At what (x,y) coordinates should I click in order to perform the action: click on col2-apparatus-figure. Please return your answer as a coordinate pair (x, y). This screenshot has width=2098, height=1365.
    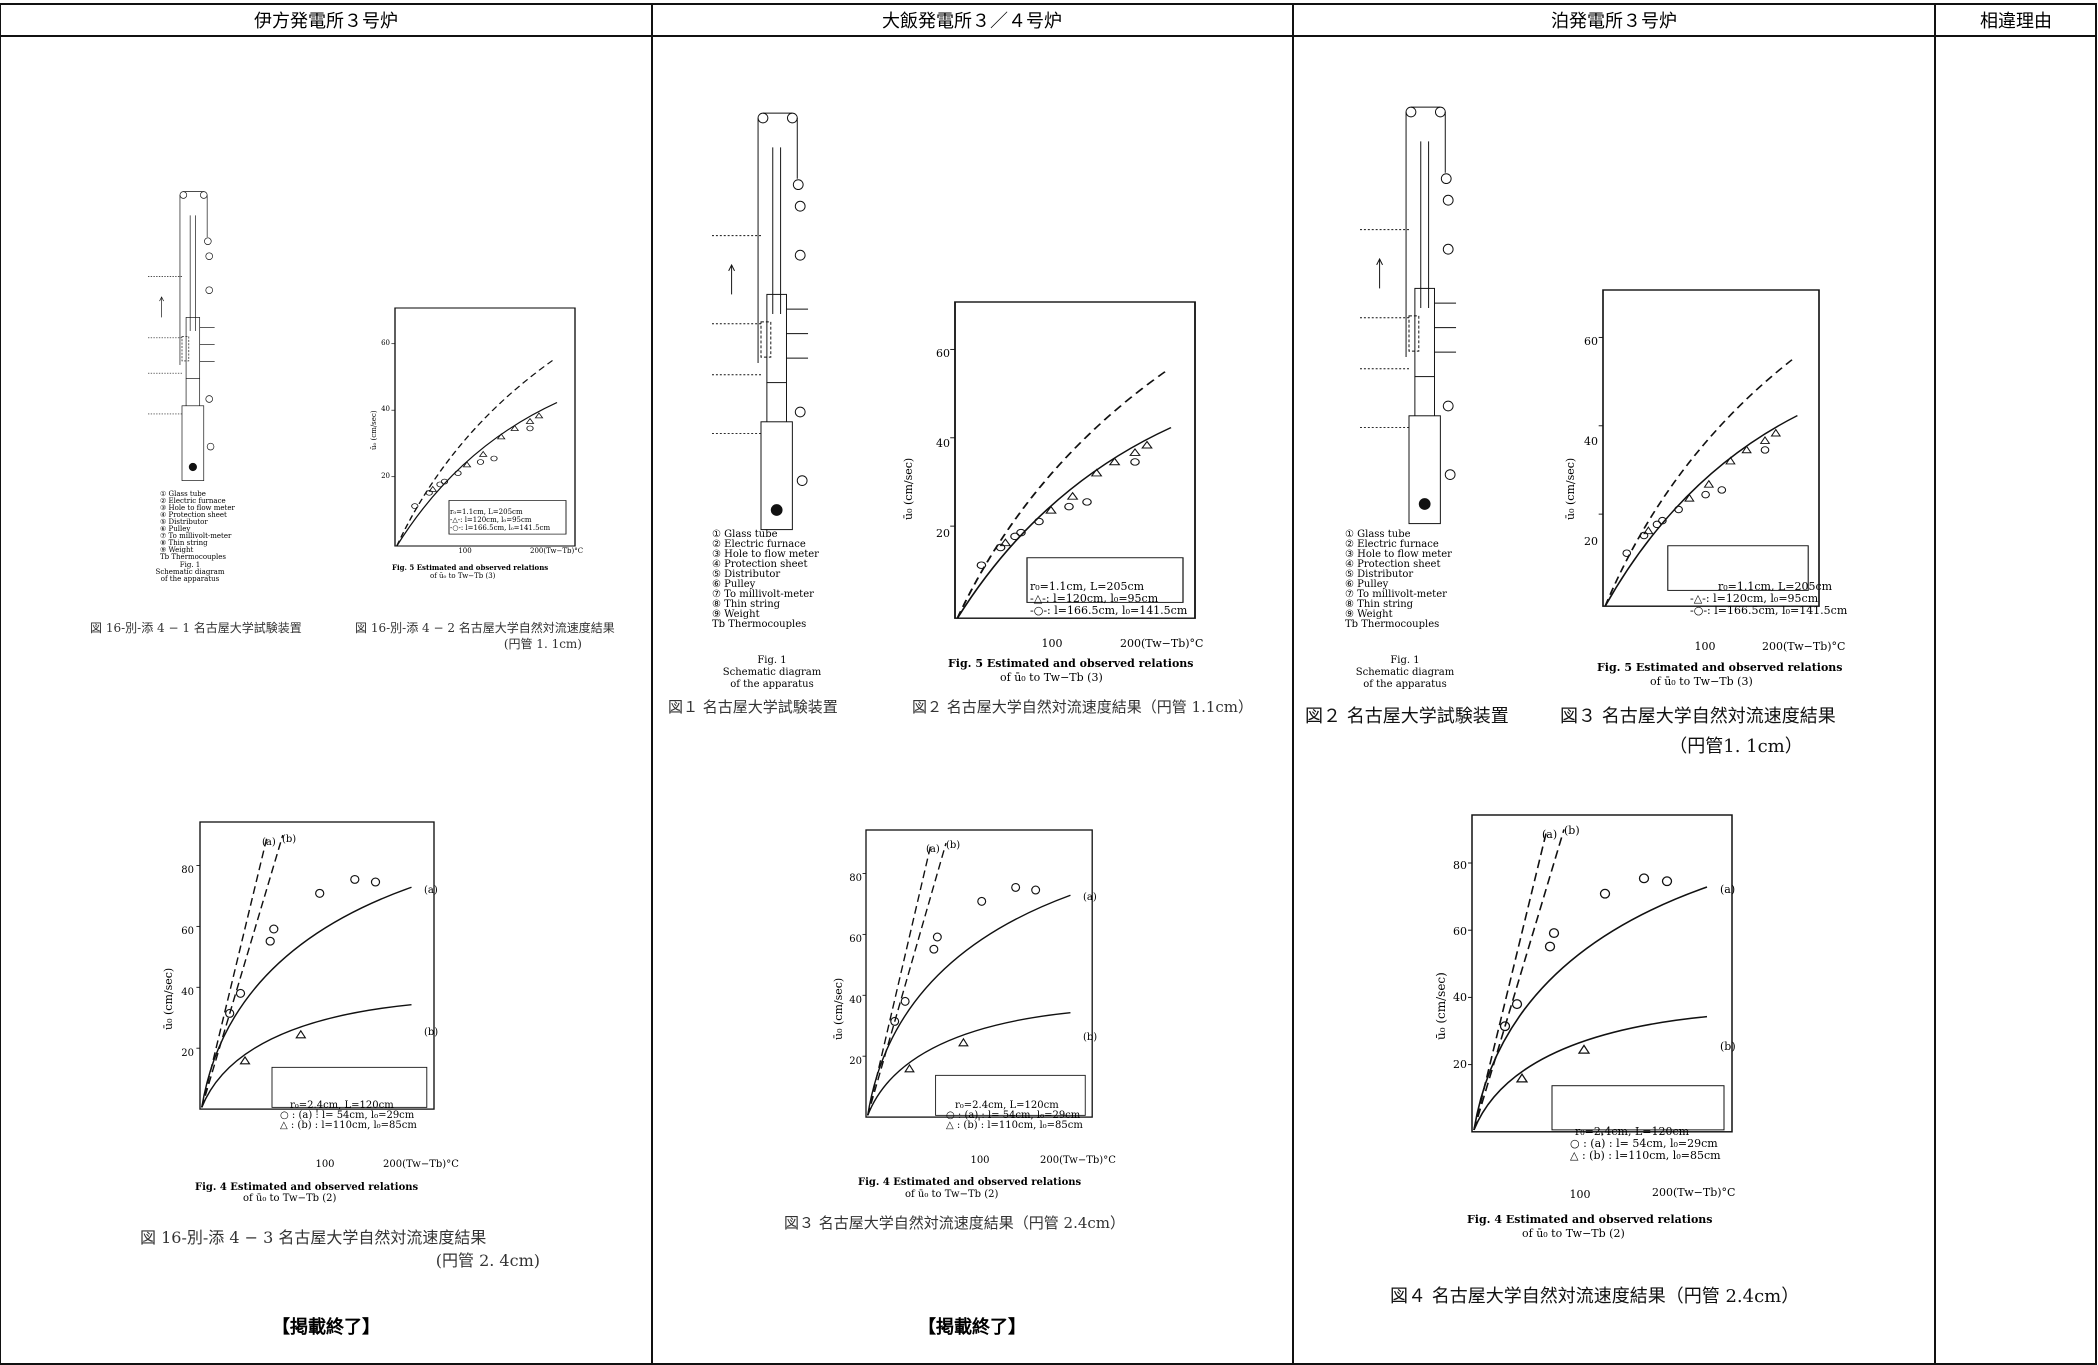
    Looking at the image, I should click on (760, 321).